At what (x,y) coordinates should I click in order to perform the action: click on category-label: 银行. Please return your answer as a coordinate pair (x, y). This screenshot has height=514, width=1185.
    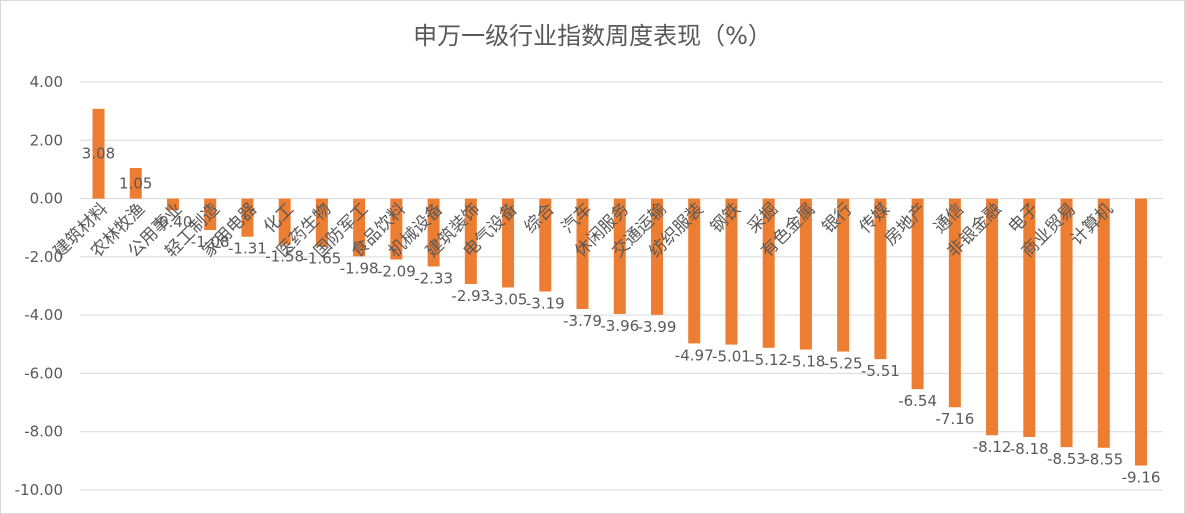
    Looking at the image, I should click on (837, 218).